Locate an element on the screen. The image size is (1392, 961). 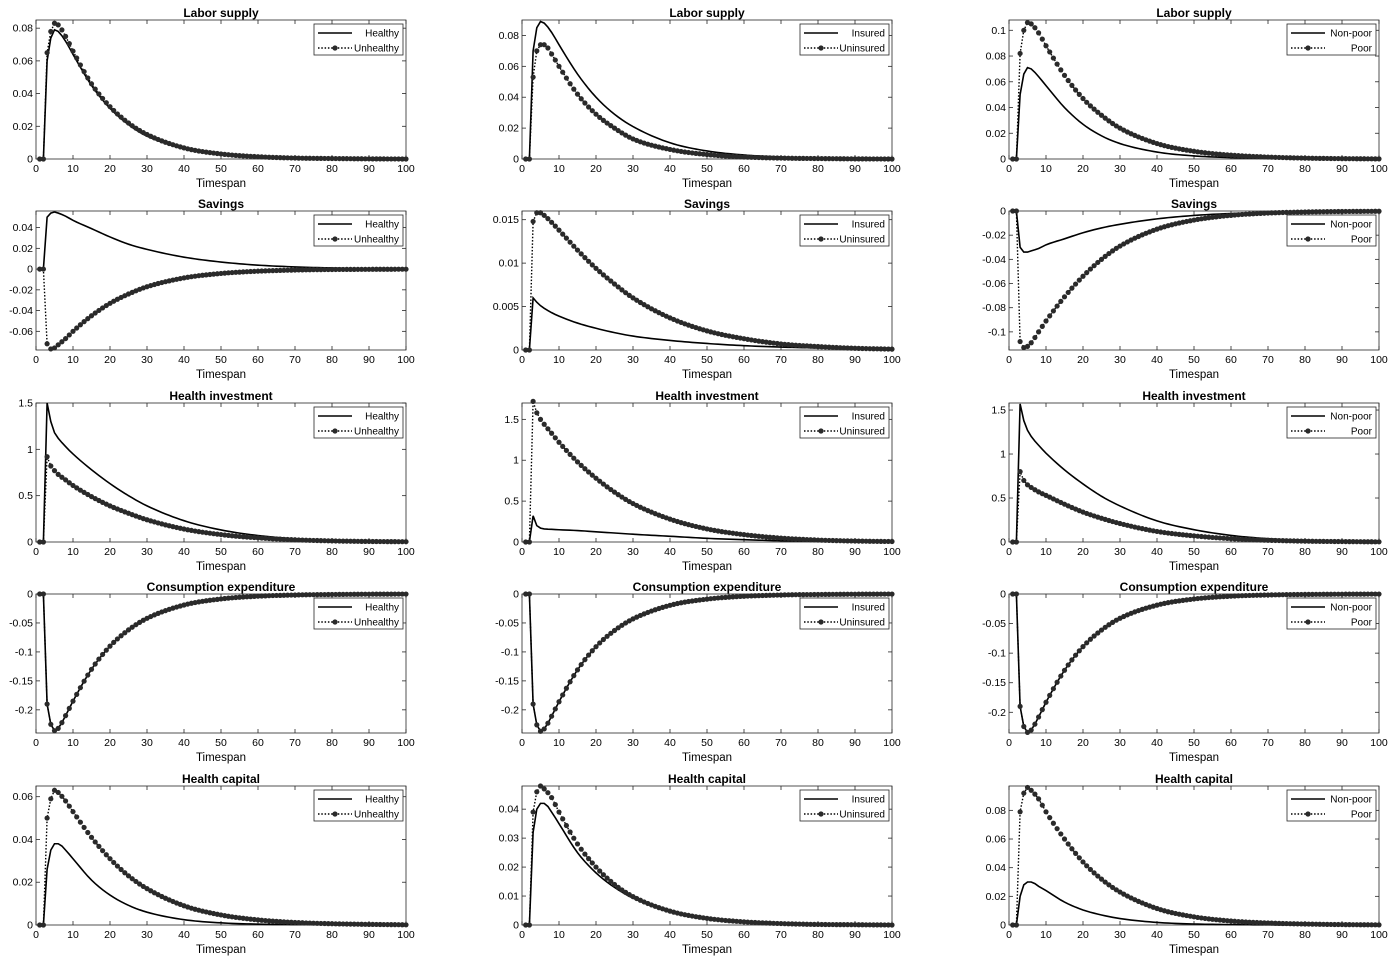
x-tick-label: 0 is located at coordinates (522, 360).